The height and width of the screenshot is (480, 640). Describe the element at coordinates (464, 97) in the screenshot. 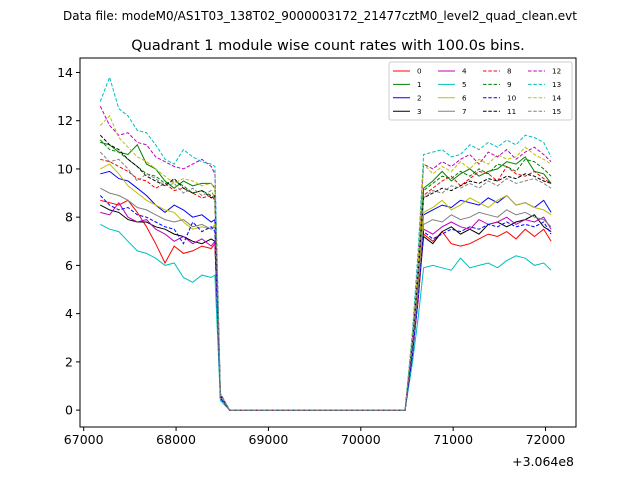

I see `legend-label-6: 6` at that location.